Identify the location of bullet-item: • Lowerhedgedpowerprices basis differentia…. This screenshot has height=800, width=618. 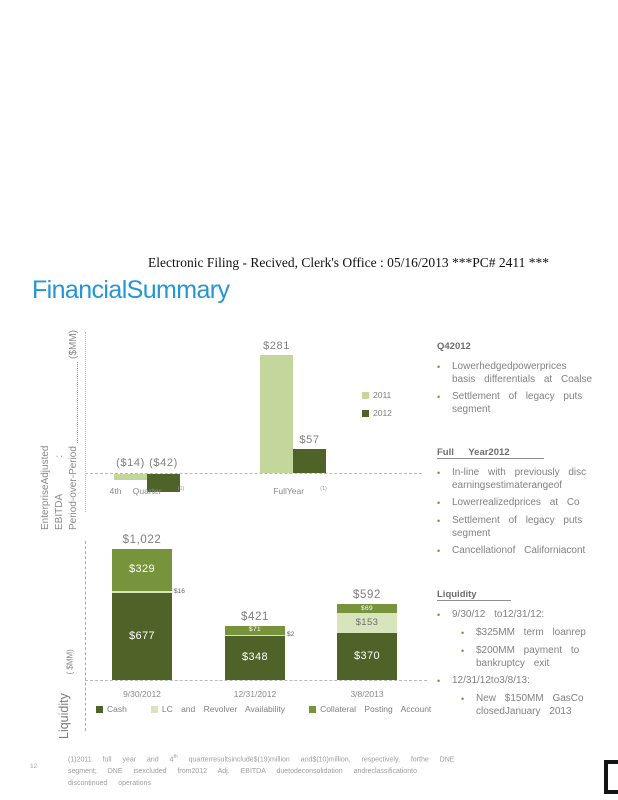
(527, 373).